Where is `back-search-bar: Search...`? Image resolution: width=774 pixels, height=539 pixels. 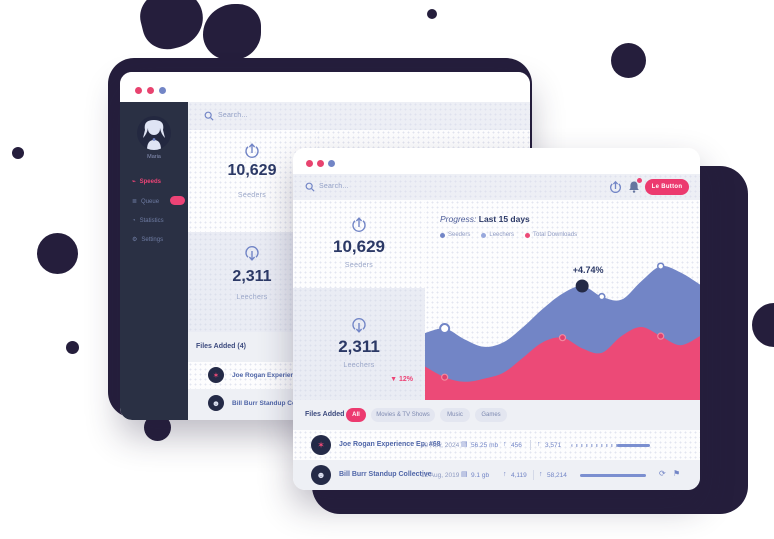 back-search-bar: Search... is located at coordinates (359, 116).